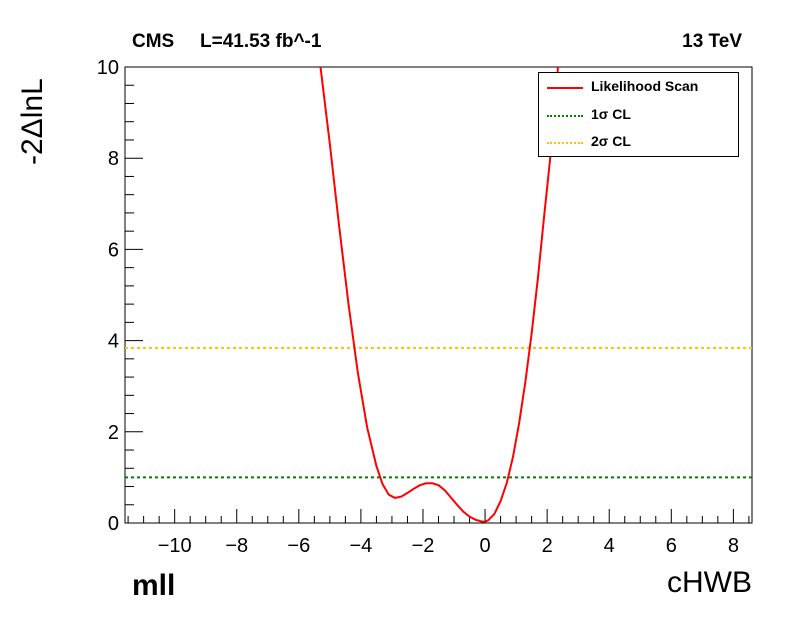 The height and width of the screenshot is (622, 796). What do you see at coordinates (611, 114) in the screenshot?
I see `legend-label-1sigma: 1σ CL` at bounding box center [611, 114].